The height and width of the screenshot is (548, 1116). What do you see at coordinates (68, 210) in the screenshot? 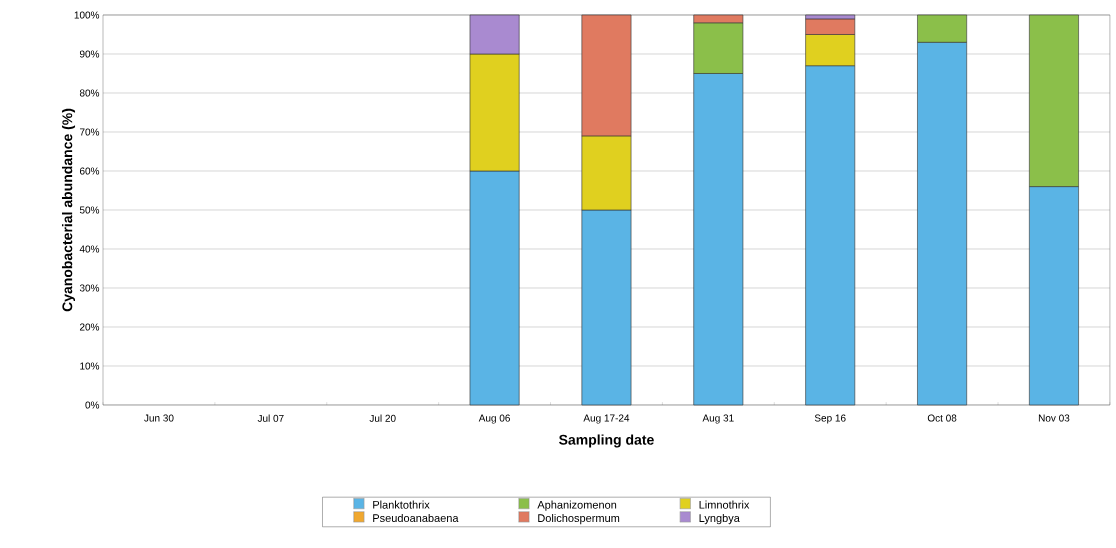
I see `y-axis-title: Cyanobacterial abundance (%)` at bounding box center [68, 210].